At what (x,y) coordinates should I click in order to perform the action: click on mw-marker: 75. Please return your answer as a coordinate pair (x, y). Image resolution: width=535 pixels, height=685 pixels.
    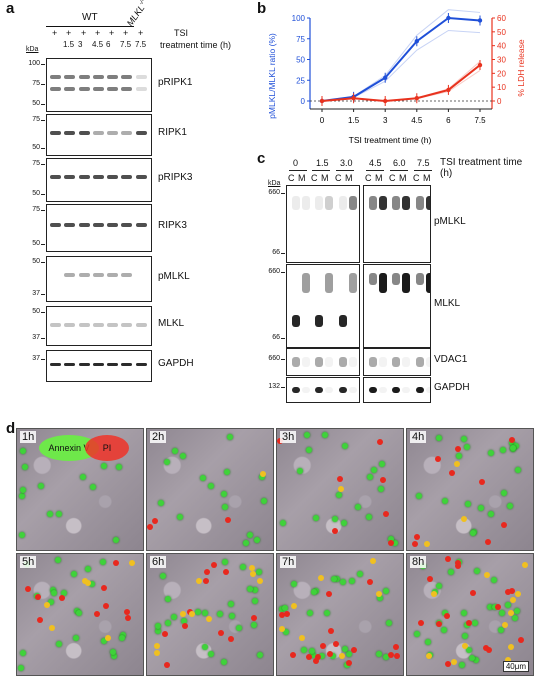
    Looking at the image, I should click on (36, 119).